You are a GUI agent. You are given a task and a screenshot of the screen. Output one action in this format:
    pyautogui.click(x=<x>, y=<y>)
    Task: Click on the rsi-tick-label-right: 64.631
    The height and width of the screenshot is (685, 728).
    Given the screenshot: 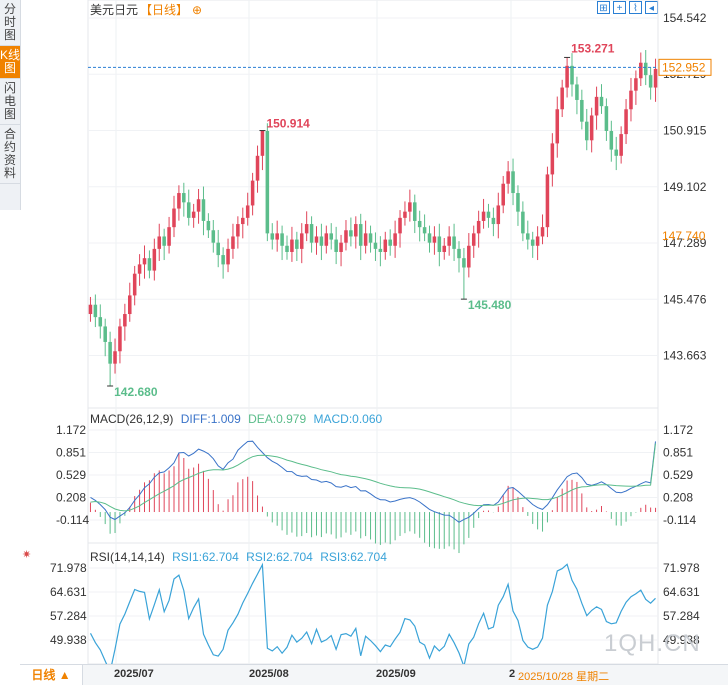 What is the action you would take?
    pyautogui.click(x=681, y=592)
    